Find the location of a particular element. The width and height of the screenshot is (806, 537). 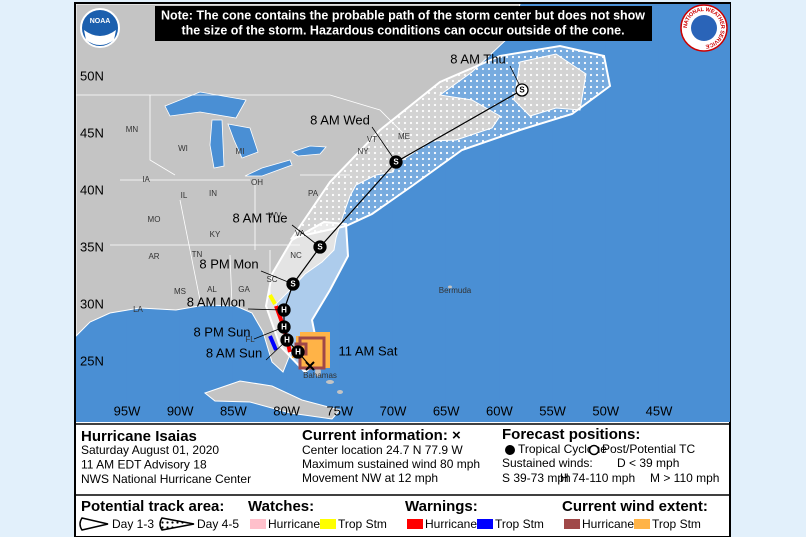

region-label: MS is located at coordinates (180, 291).